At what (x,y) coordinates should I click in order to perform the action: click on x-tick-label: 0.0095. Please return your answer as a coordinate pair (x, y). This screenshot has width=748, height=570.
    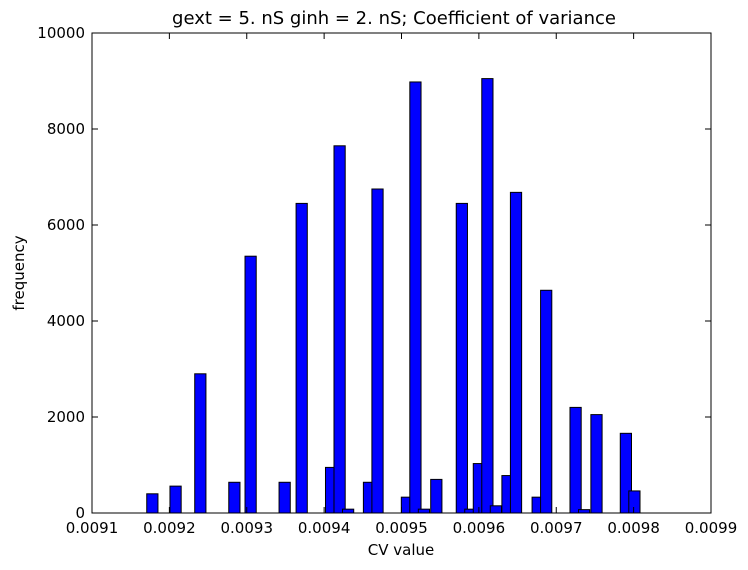
    Looking at the image, I should click on (401, 528).